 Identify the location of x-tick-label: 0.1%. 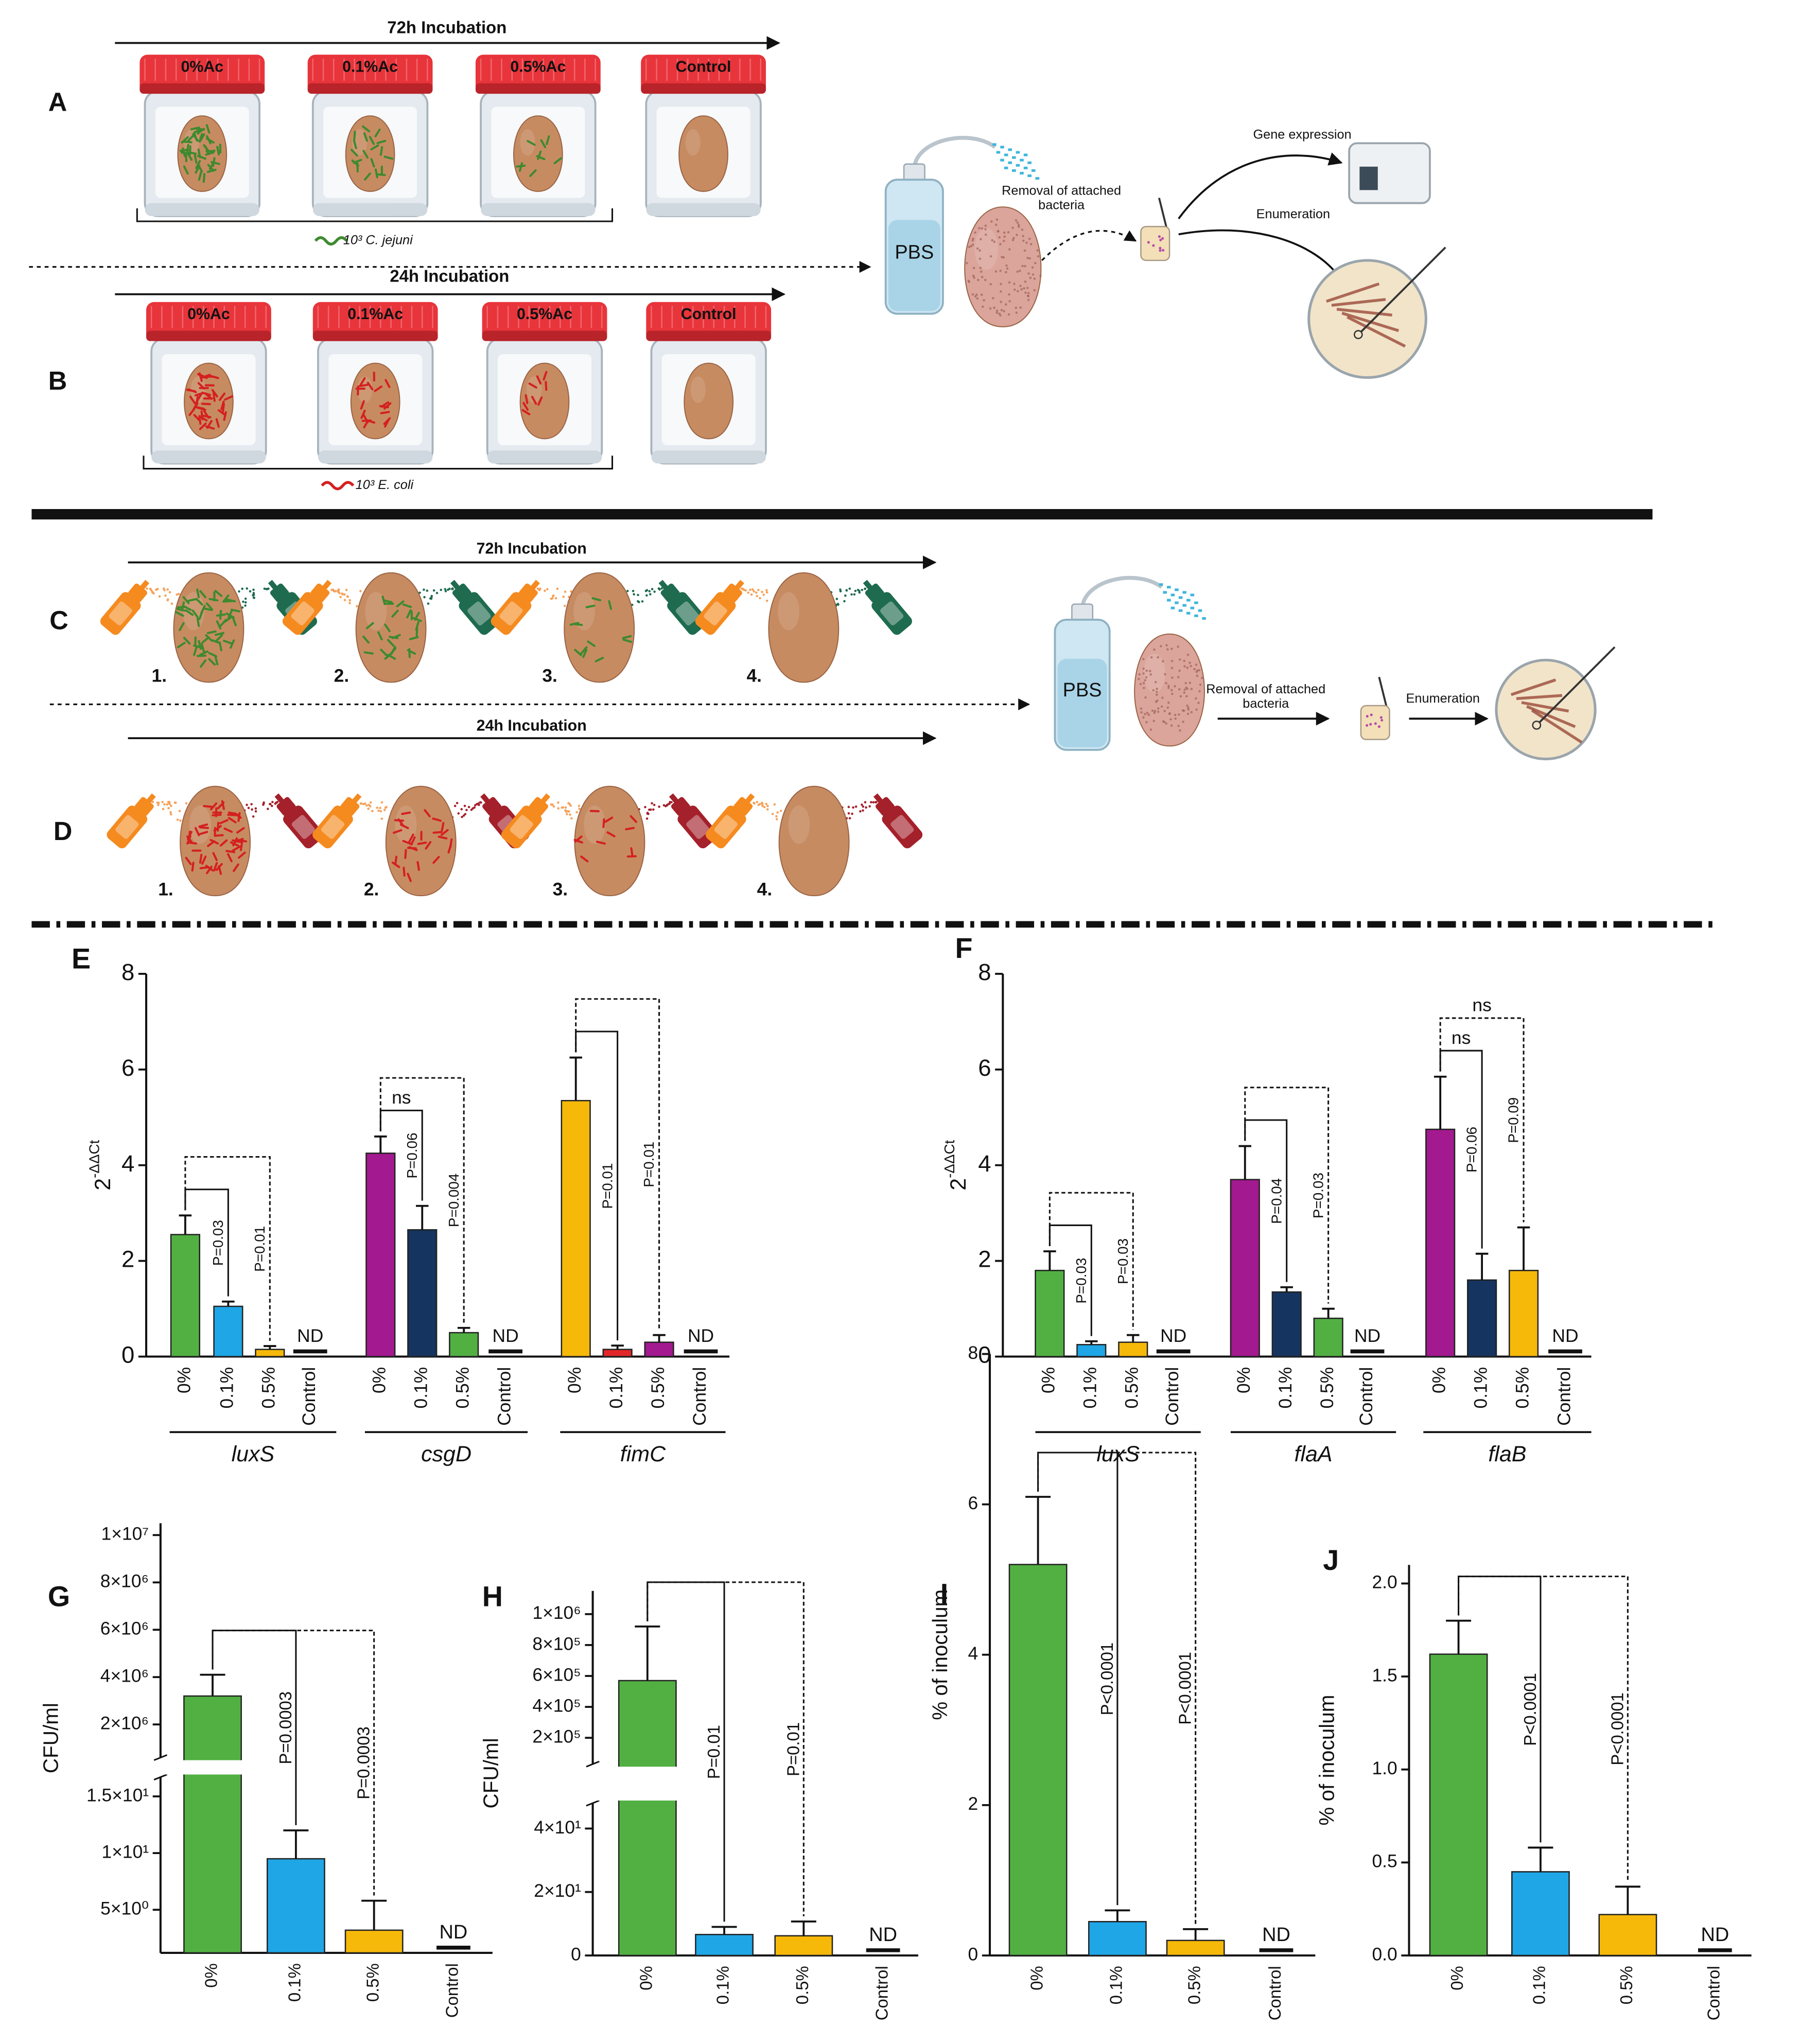
(294, 1982).